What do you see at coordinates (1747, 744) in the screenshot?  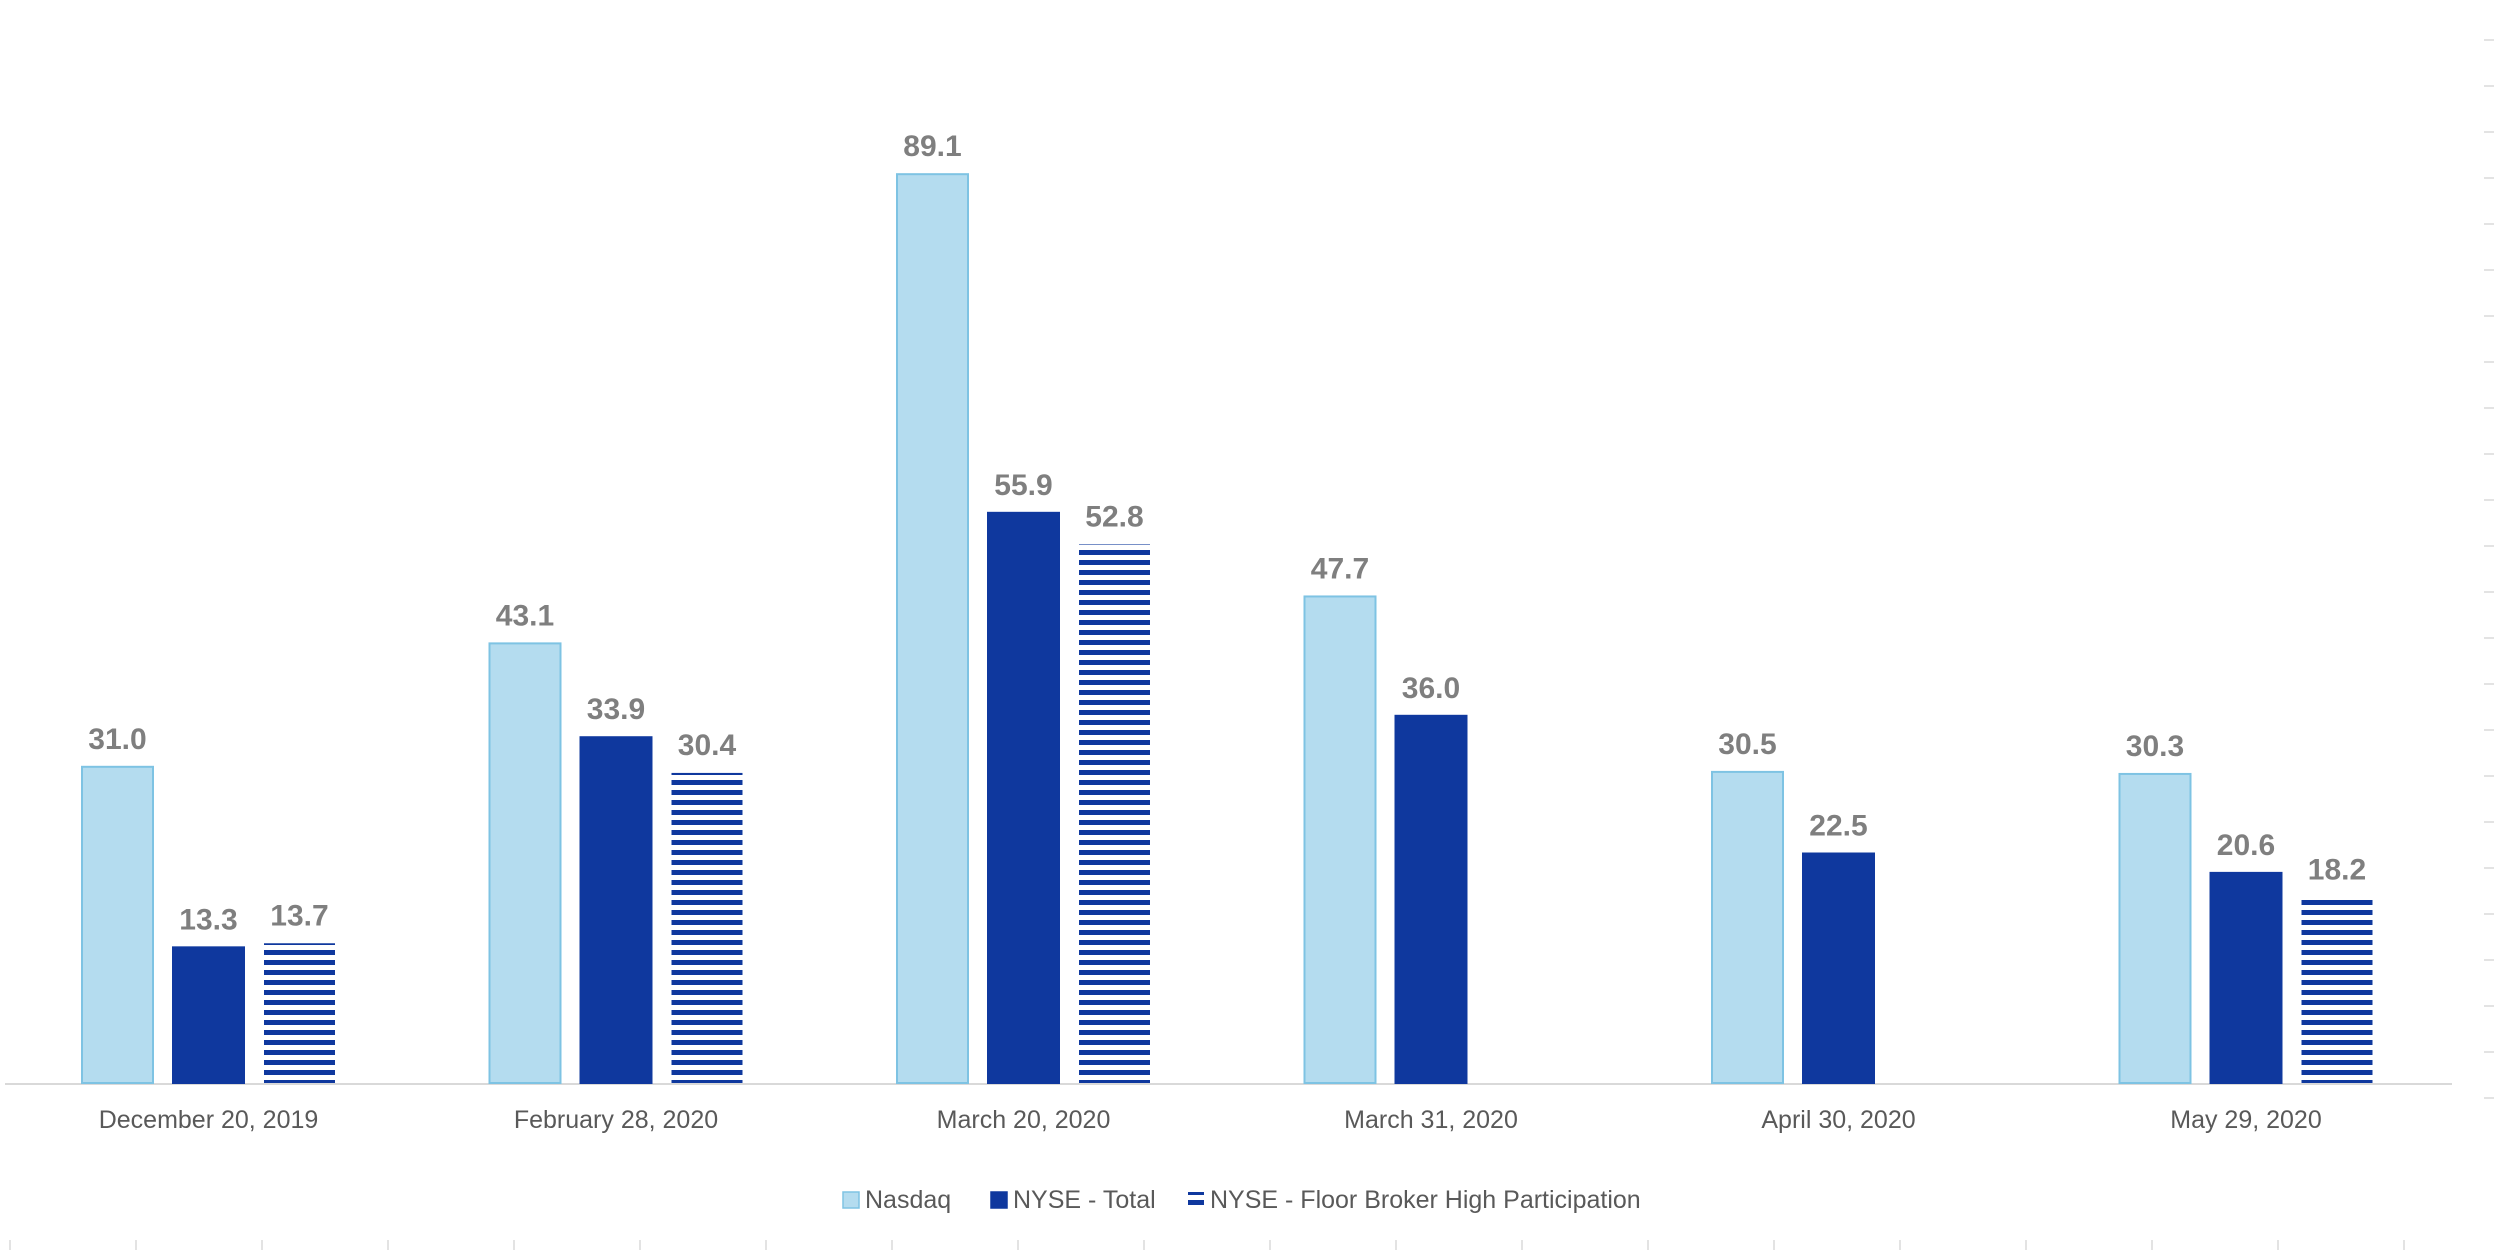 I see `data-label: 30.5` at bounding box center [1747, 744].